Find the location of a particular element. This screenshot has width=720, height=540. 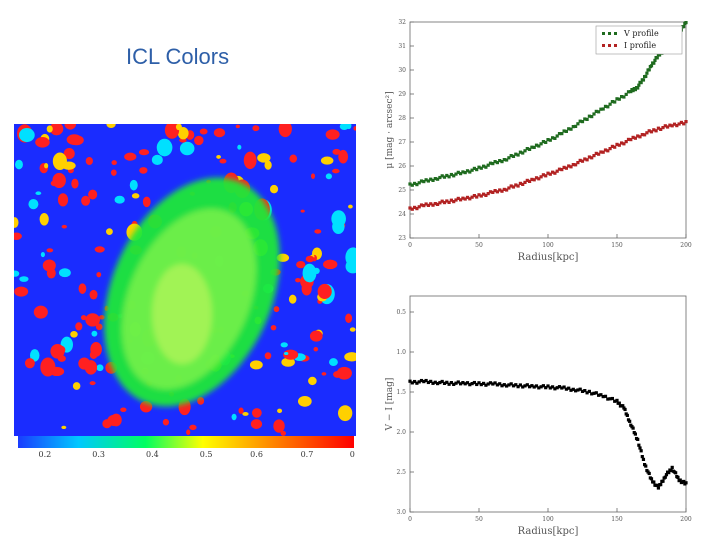

x-tick-label: 50 is located at coordinates (479, 519).